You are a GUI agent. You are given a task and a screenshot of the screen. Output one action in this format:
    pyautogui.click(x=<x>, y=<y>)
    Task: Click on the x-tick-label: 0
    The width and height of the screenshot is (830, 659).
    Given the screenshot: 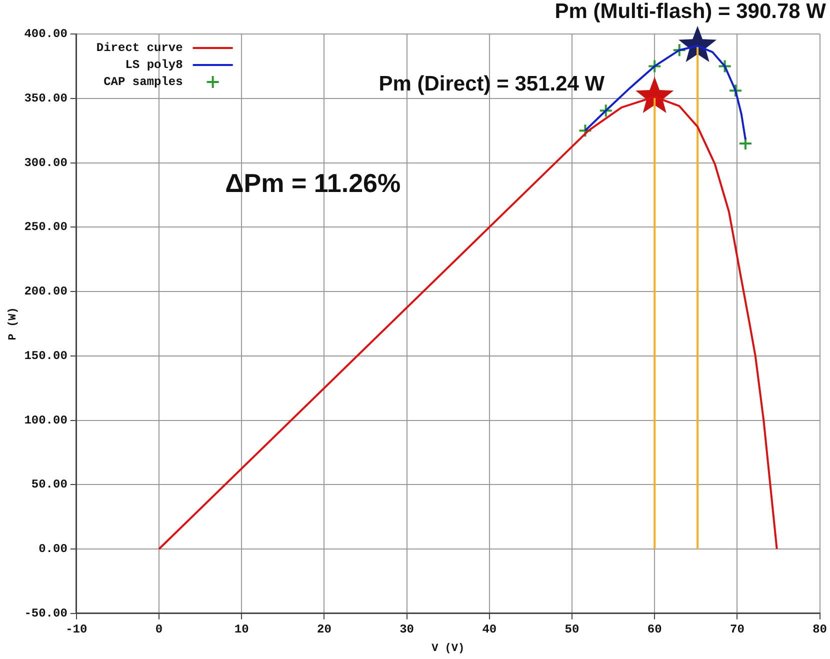 What is the action you would take?
    pyautogui.click(x=159, y=629)
    